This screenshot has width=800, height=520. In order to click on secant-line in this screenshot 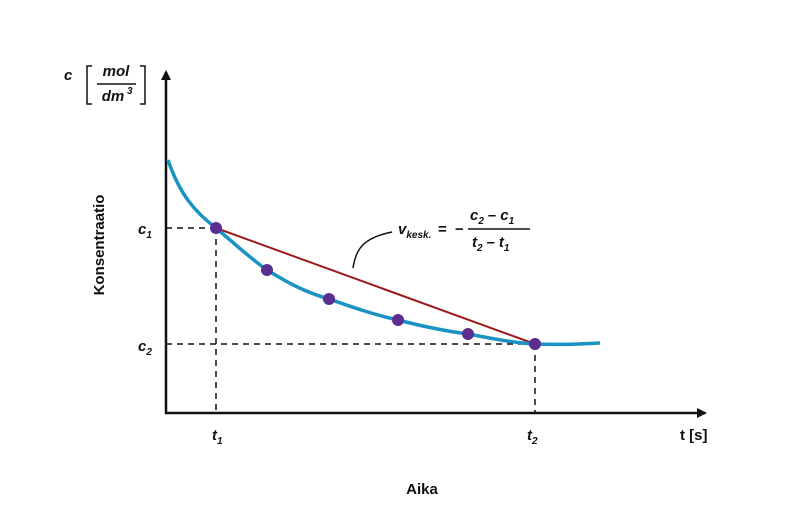, I will do `click(375, 286)`.